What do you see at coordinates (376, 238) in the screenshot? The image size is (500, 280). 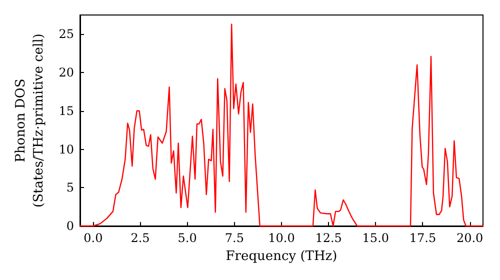 I see `x-tick-label: 15.0` at bounding box center [376, 238].